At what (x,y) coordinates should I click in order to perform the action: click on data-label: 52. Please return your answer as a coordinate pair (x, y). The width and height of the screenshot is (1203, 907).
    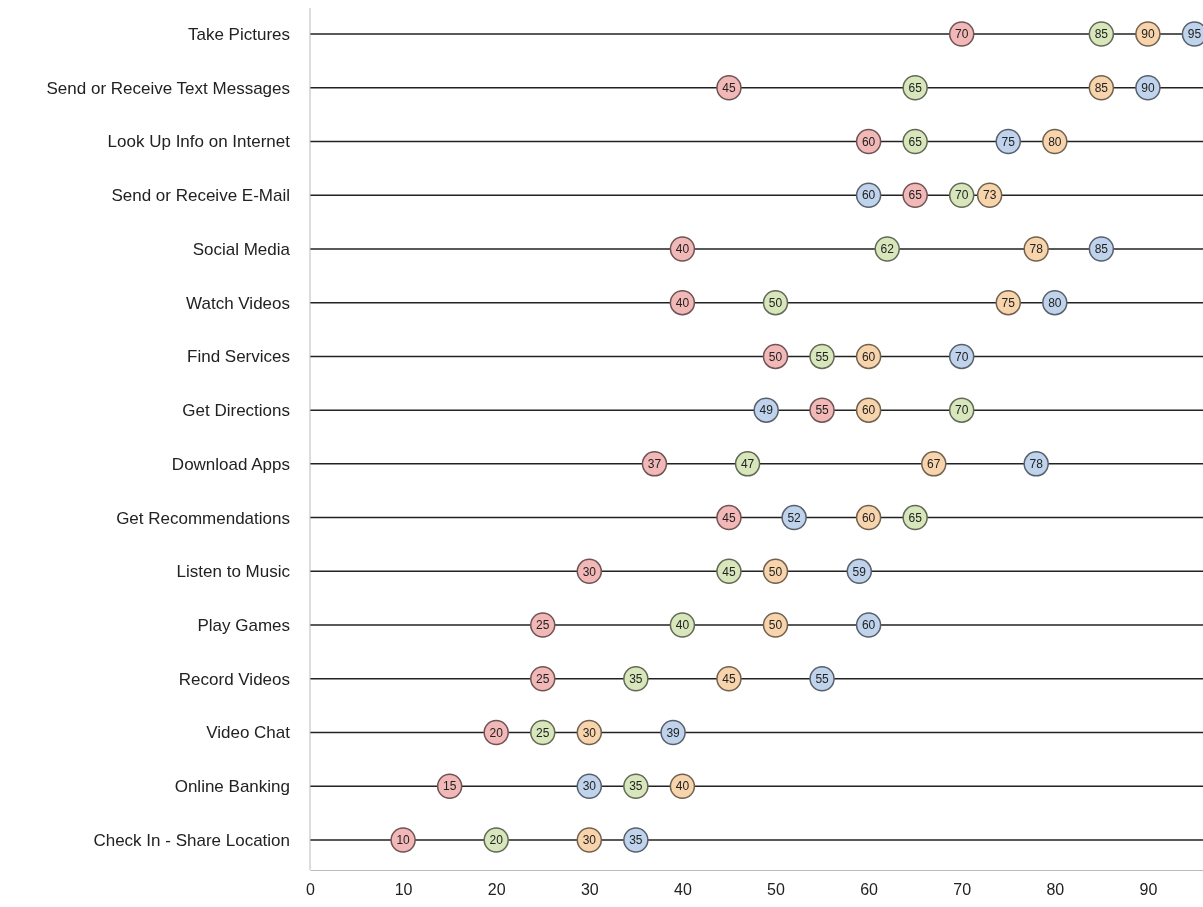
    Looking at the image, I should click on (794, 517).